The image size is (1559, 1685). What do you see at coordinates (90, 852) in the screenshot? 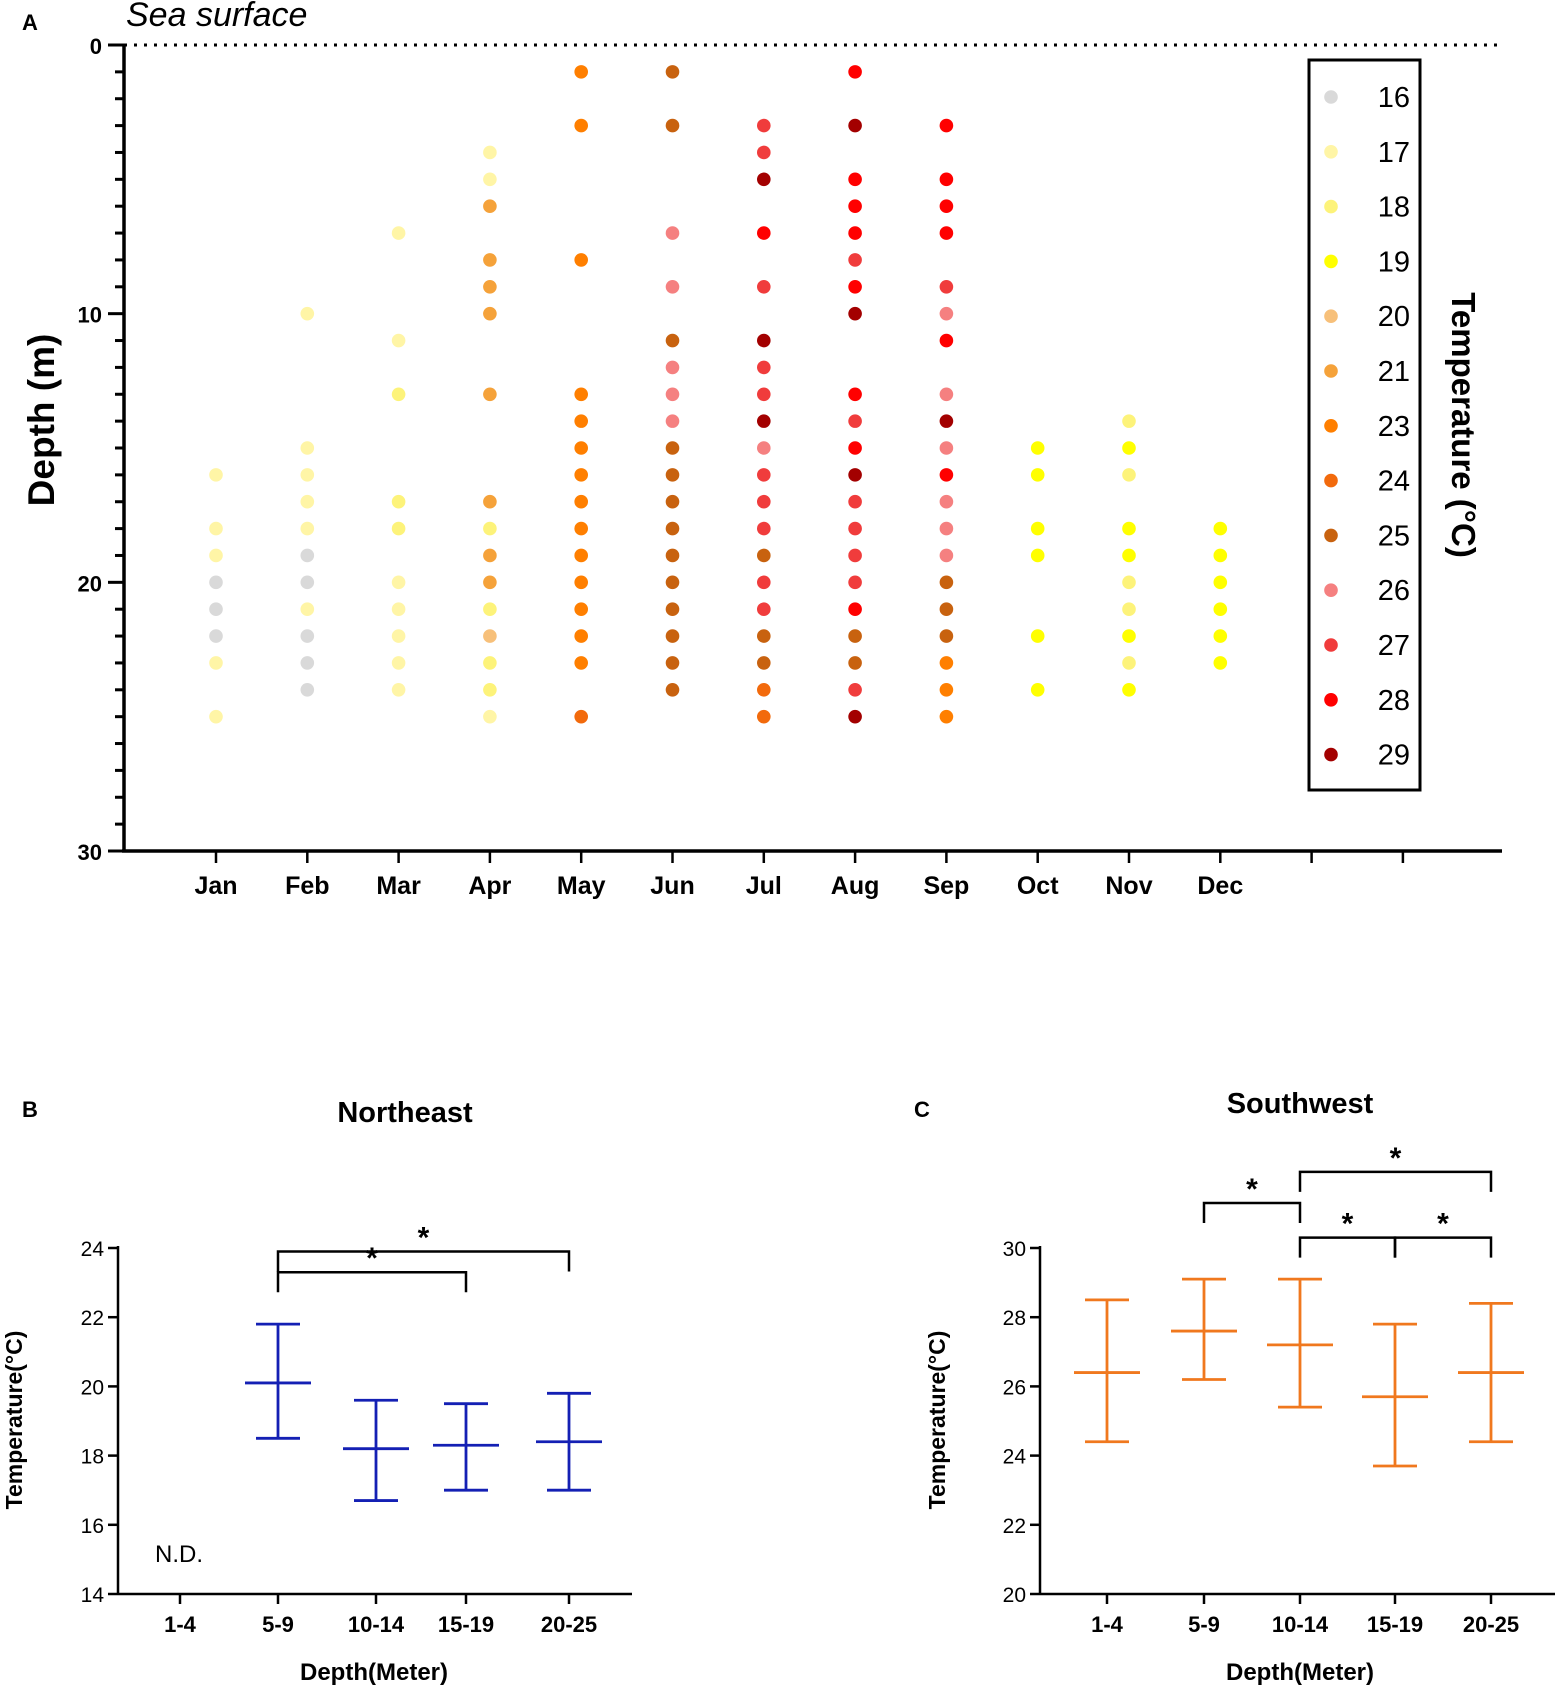
I see `y-tick-label: 30` at bounding box center [90, 852].